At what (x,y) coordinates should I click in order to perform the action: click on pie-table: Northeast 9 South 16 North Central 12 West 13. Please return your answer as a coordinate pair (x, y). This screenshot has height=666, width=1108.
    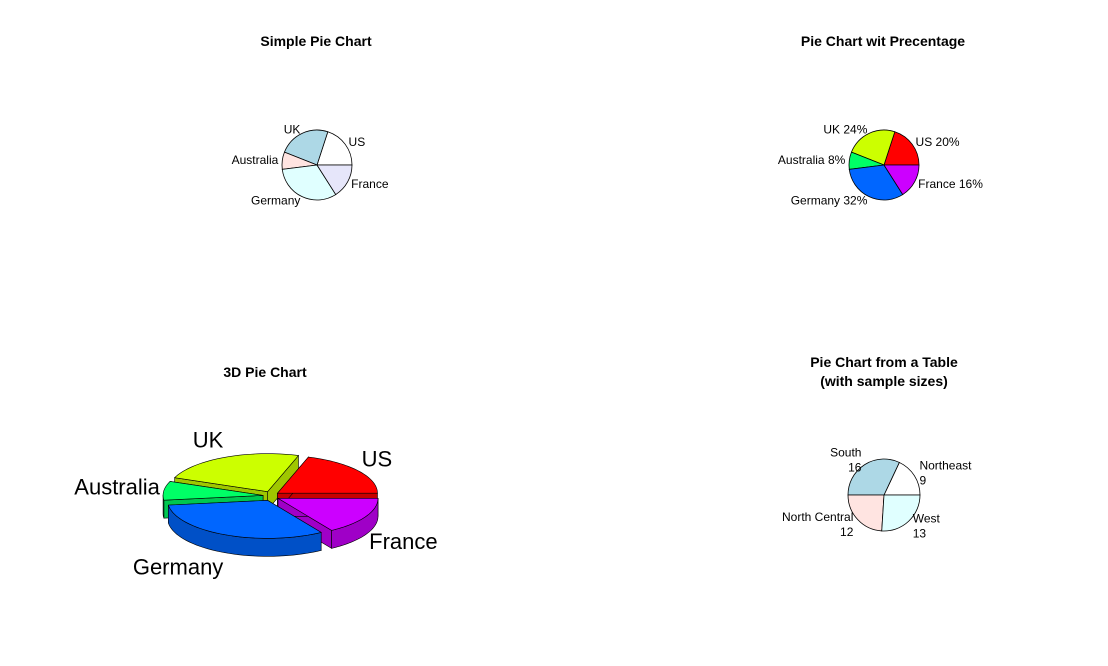
    Looking at the image, I should click on (877, 493).